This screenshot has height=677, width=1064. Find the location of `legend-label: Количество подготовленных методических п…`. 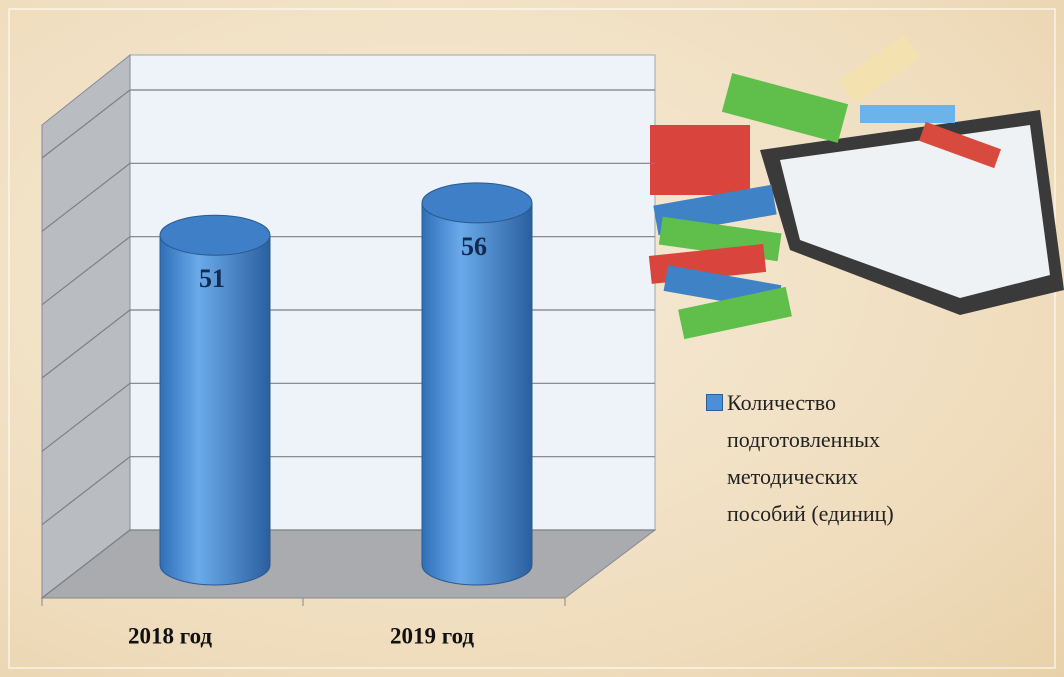

legend-label: Количество подготовленных методических п… is located at coordinates (810, 458).